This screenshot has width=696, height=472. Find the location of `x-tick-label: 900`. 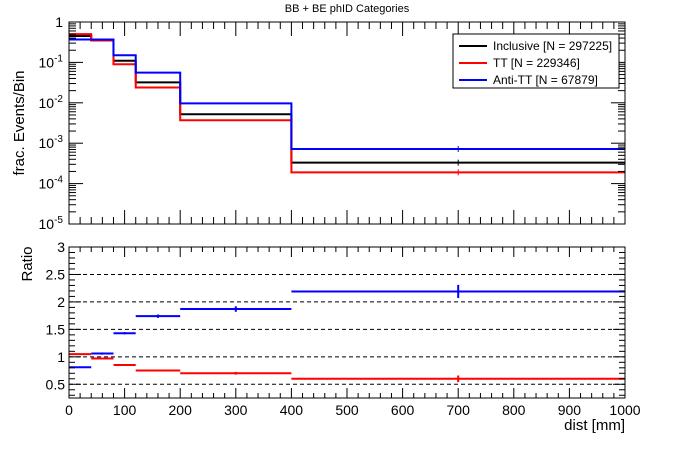

x-tick-label: 900 is located at coordinates (570, 410).